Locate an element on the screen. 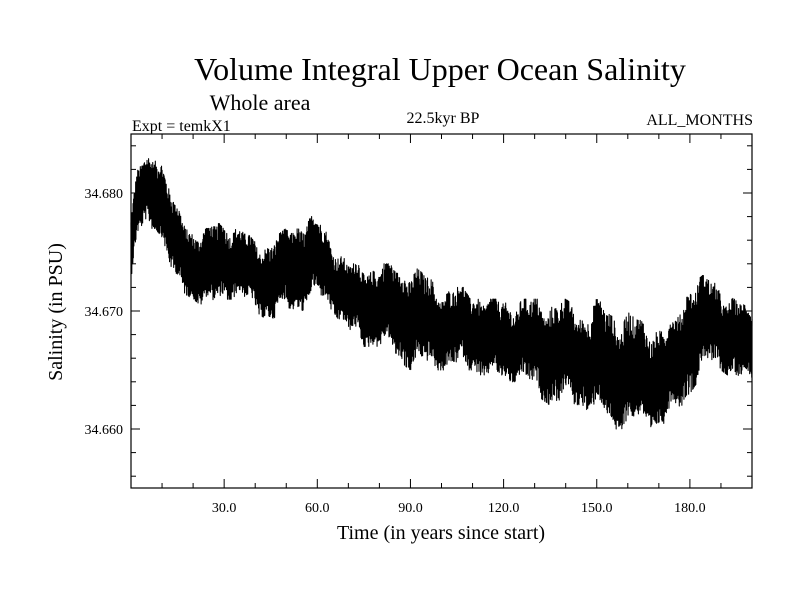  months-label: ALL_MONTHS is located at coordinates (699, 120).